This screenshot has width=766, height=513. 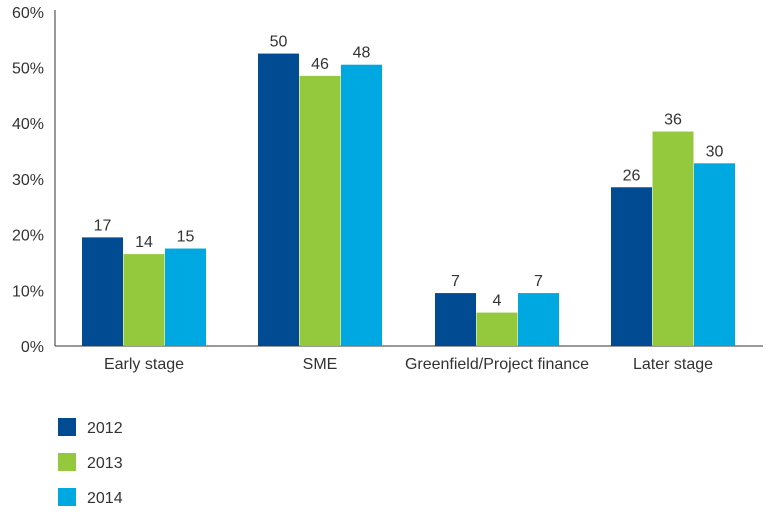 I want to click on data-label-2012-3: 26, so click(x=632, y=175).